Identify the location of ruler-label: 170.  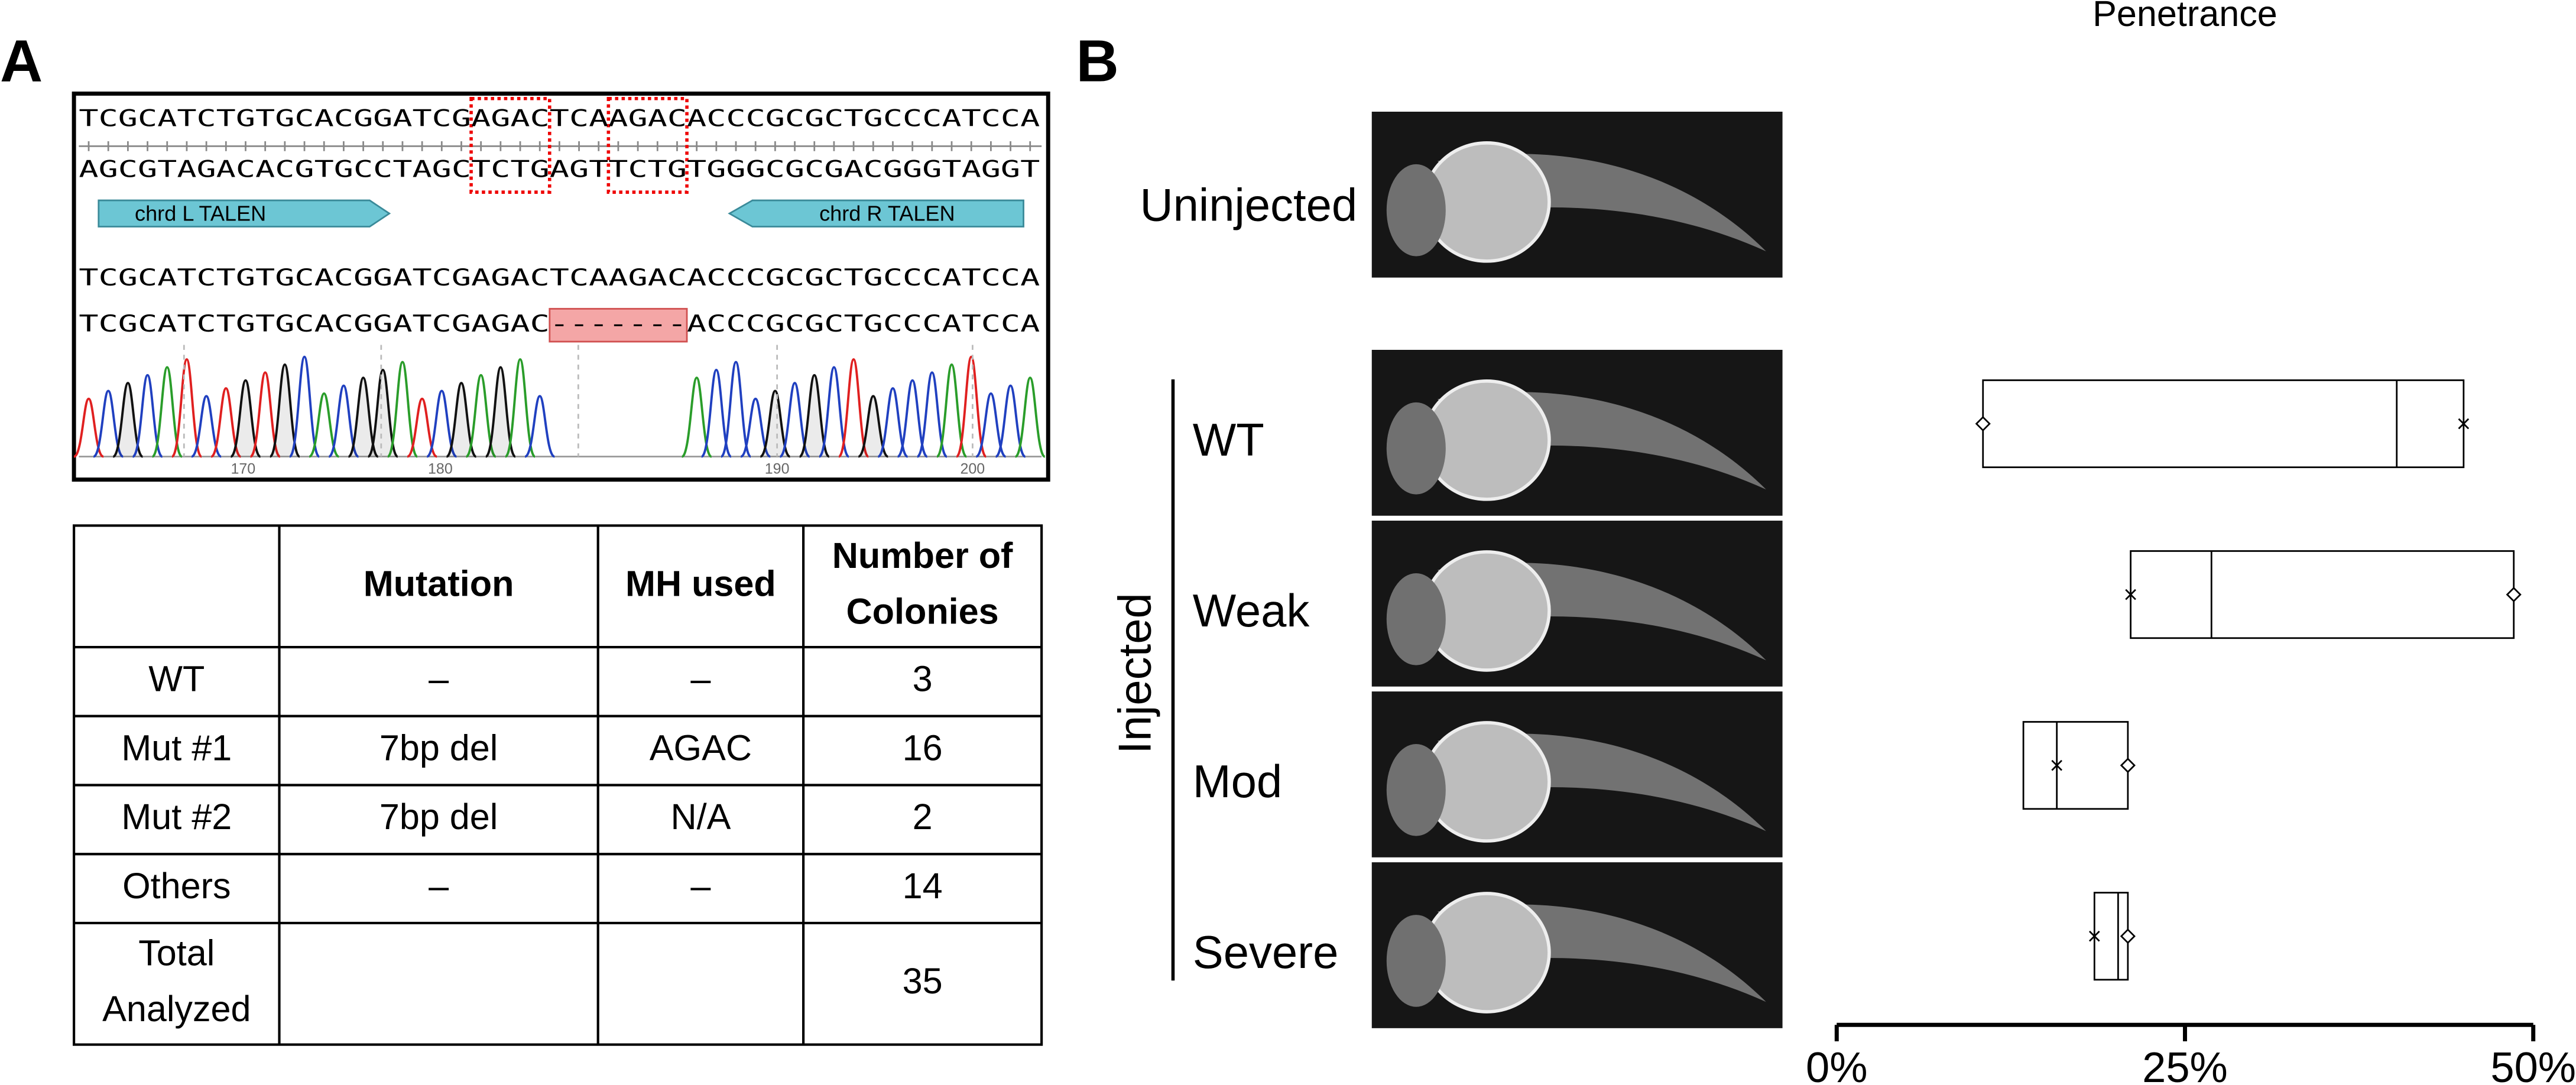
(243, 468).